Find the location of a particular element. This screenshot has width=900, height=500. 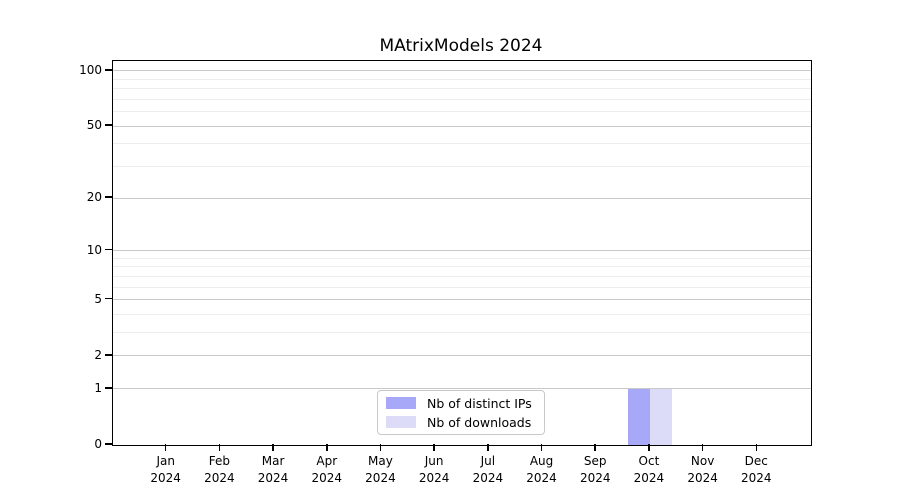

y-tick-label: 1 is located at coordinates (98, 387).